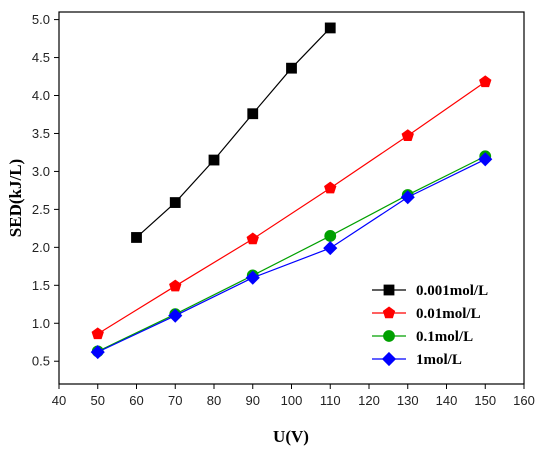 The height and width of the screenshot is (454, 550). I want to click on legend: 0.001mol/L 0.01mol/L 0.1mol/L 1mol/L, so click(430, 325).